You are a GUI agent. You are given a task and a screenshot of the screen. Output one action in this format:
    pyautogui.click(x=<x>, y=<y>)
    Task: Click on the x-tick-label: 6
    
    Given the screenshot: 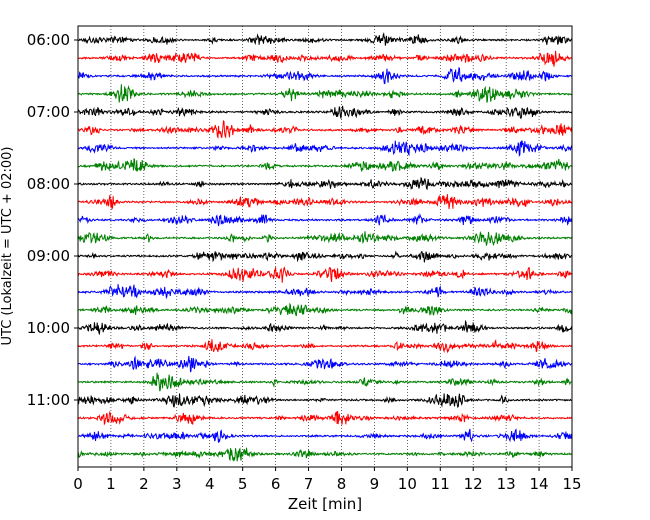 What is the action you would take?
    pyautogui.click(x=276, y=484)
    